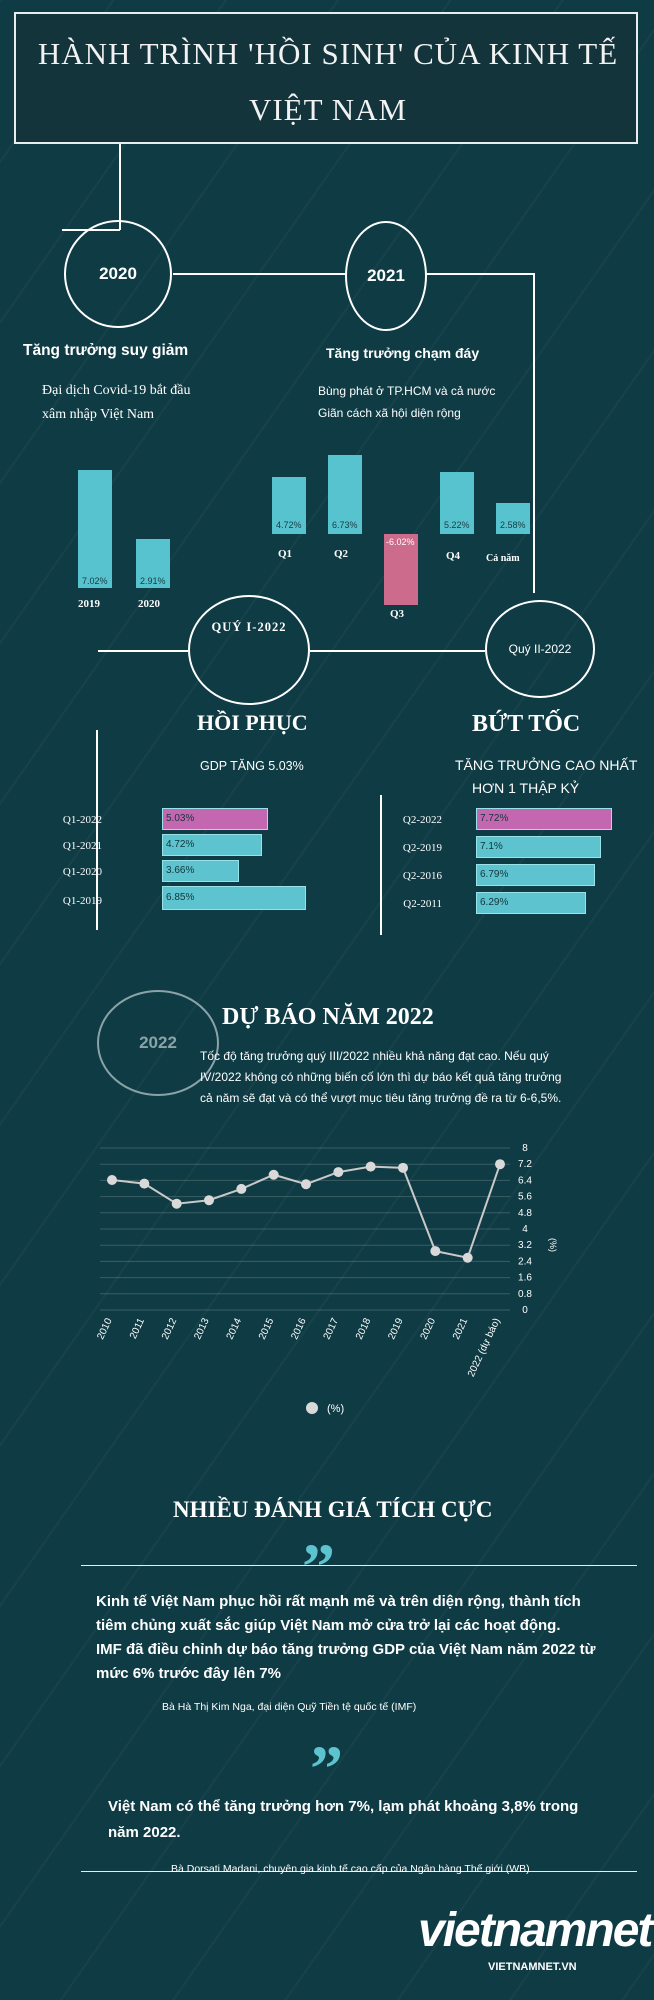 Image resolution: width=654 pixels, height=2000 pixels. What do you see at coordinates (180, 897) in the screenshot?
I see `hbar-label: 6.85%` at bounding box center [180, 897].